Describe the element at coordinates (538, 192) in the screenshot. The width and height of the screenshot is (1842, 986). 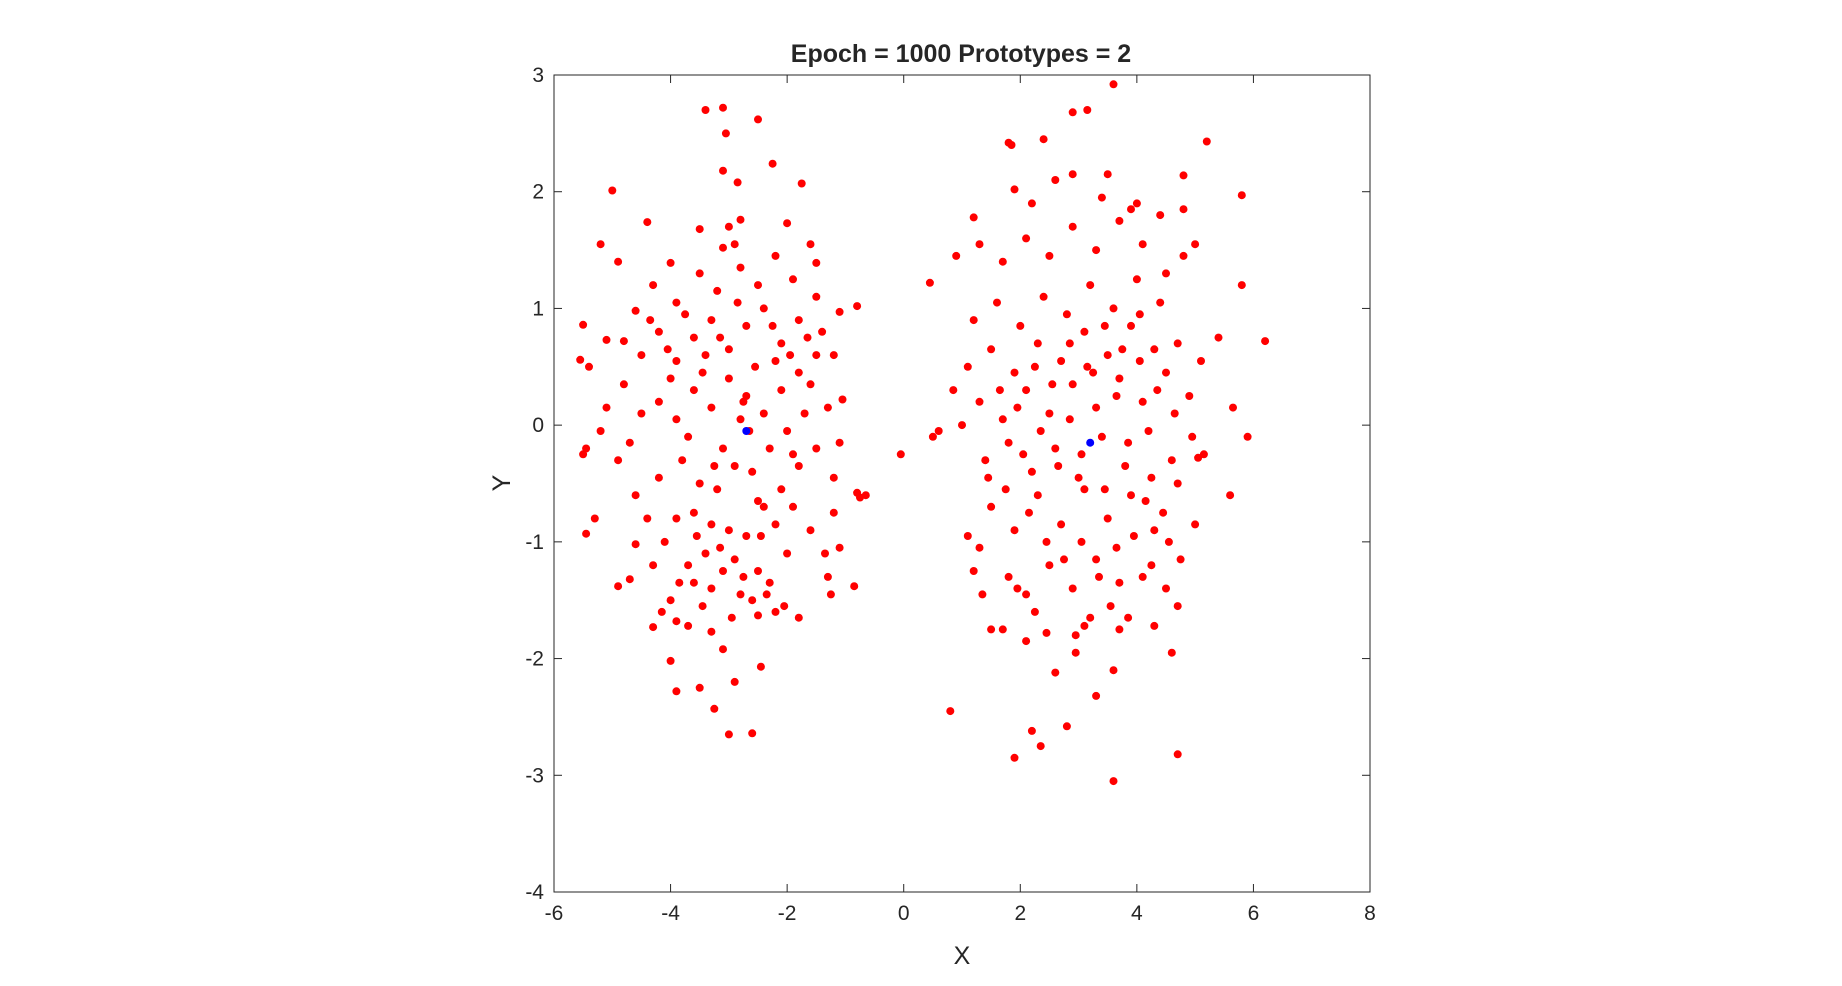
I see `y-tick-label: 2` at that location.